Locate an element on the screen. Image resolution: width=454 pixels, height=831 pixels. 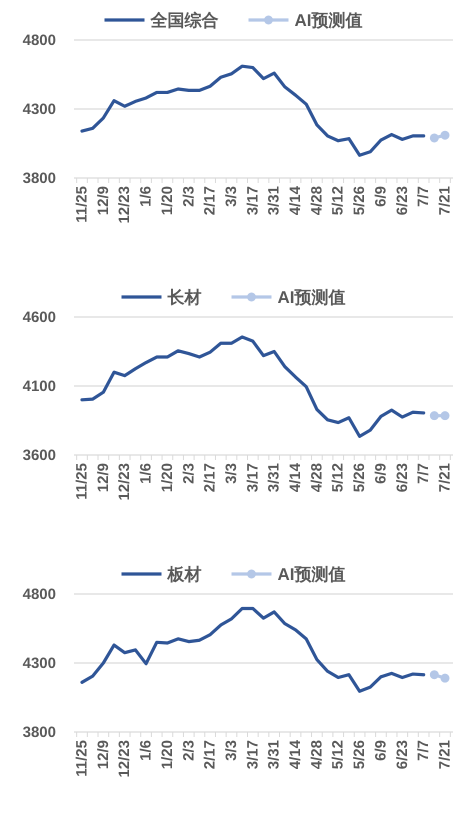
legend-label: 板材 is located at coordinates (184, 574).